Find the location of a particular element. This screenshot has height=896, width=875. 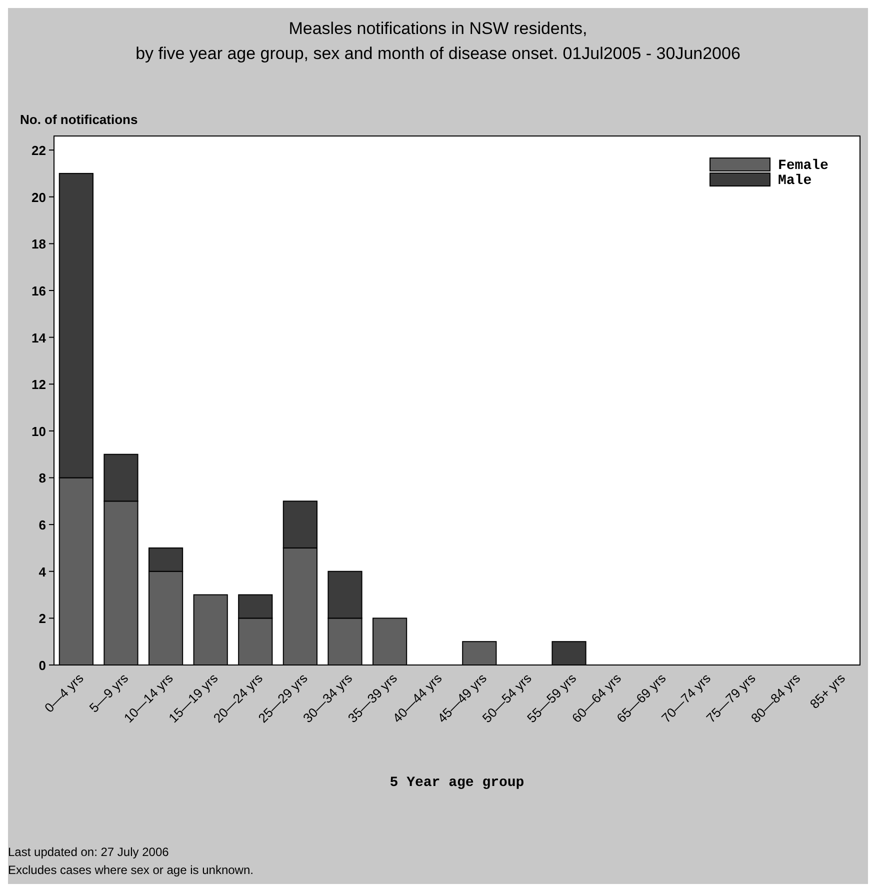

chart-title: Measles notifications in NSW residents, is located at coordinates (438, 28).